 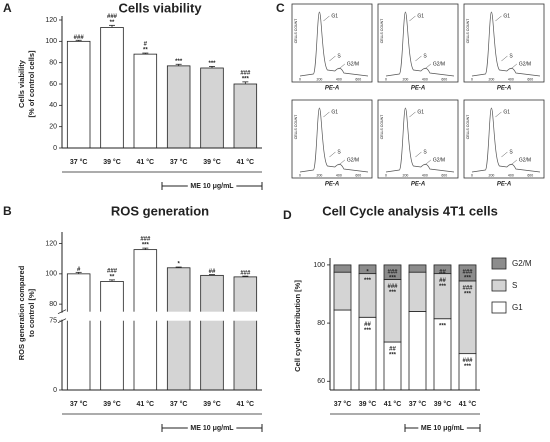 I want to click on peak-label: G1, so click(x=506, y=112).